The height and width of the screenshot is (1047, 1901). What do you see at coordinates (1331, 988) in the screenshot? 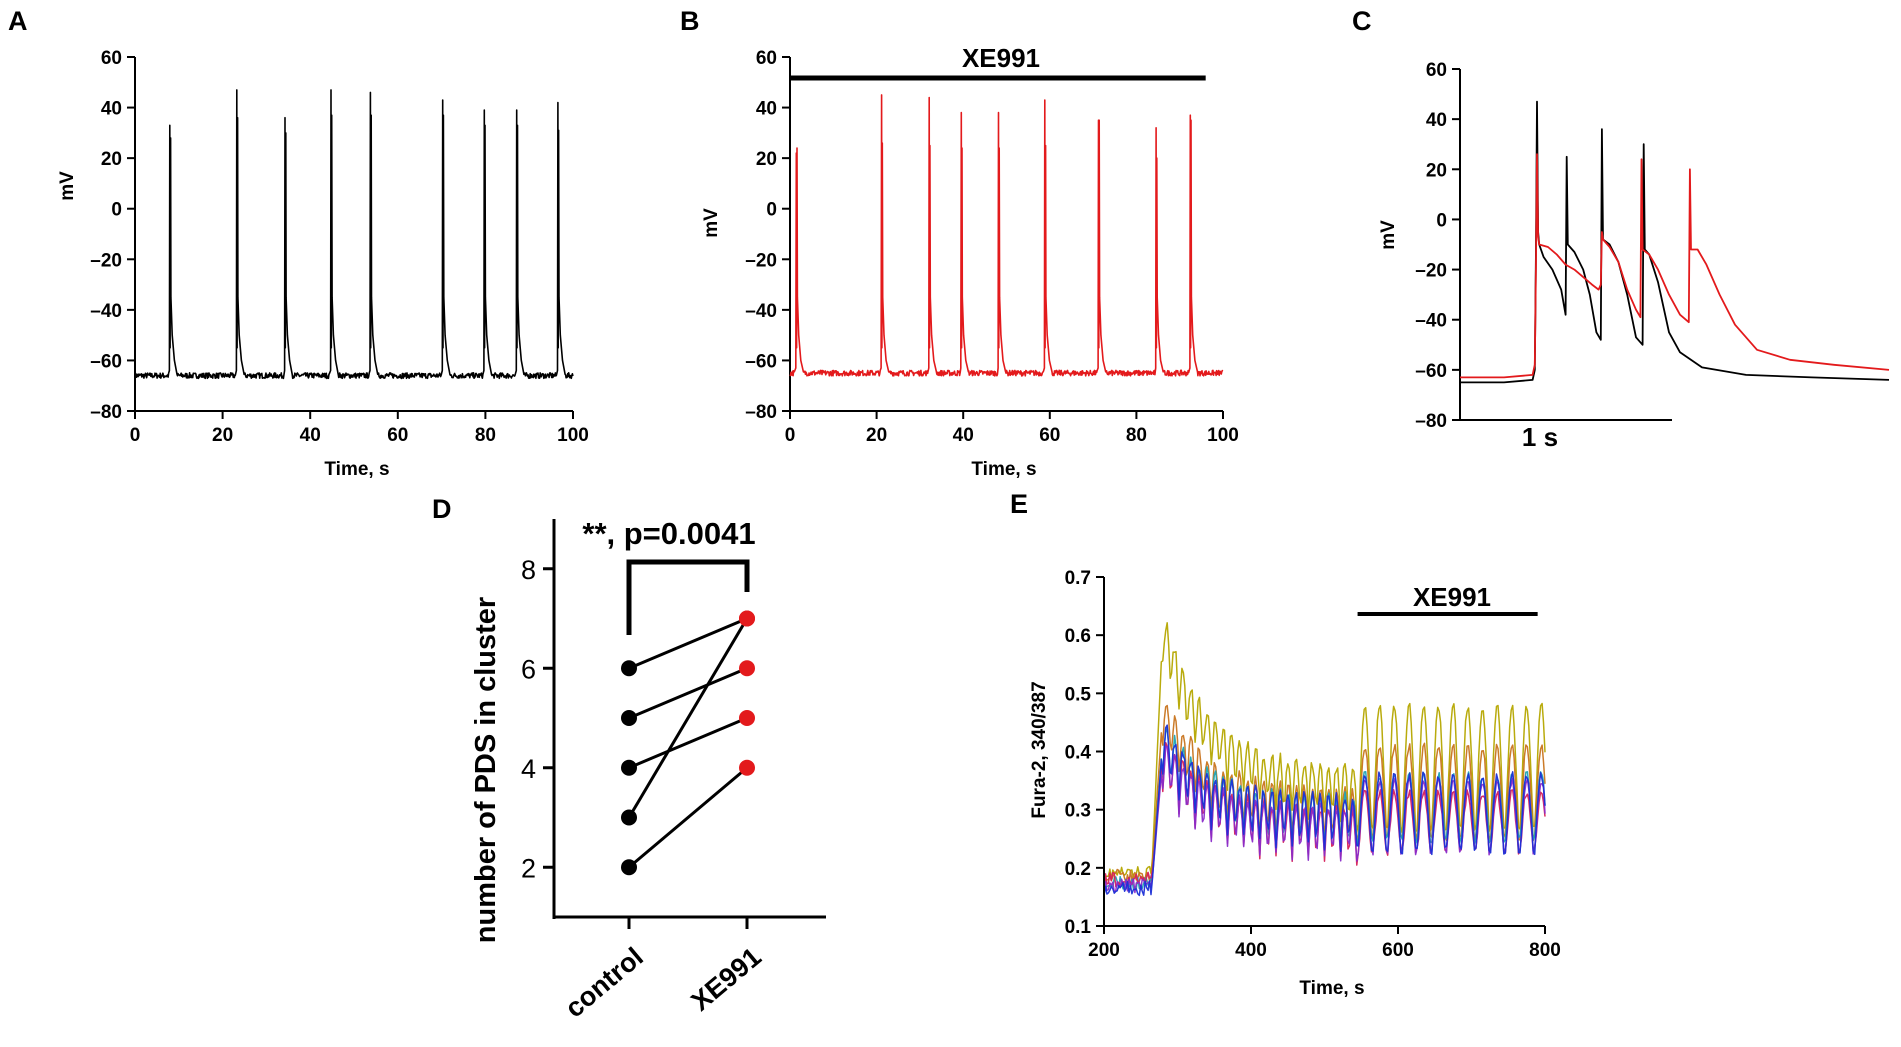
I see `panel-e-xlabel: Time, s` at bounding box center [1331, 988].